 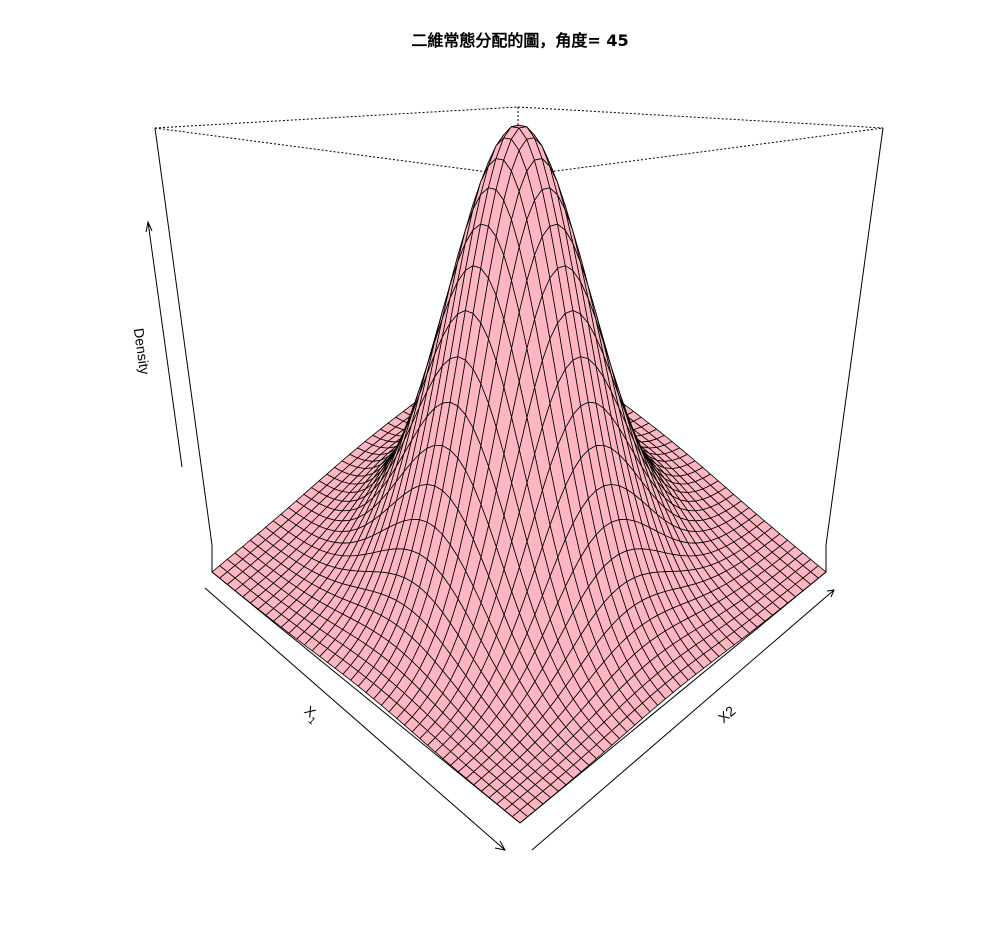 I want to click on x1-axis-arrow, so click(x=355, y=719).